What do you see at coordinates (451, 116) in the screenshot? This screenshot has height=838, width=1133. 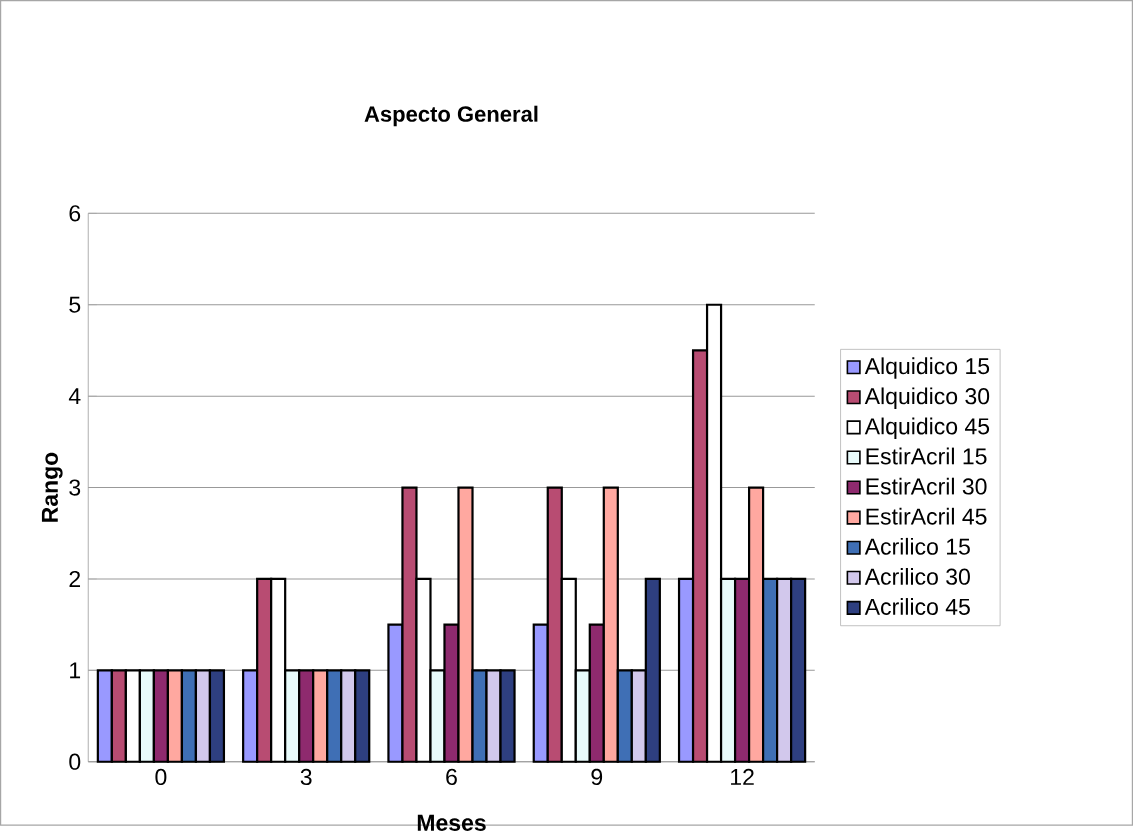 I see `chart-title: Aspecto General` at bounding box center [451, 116].